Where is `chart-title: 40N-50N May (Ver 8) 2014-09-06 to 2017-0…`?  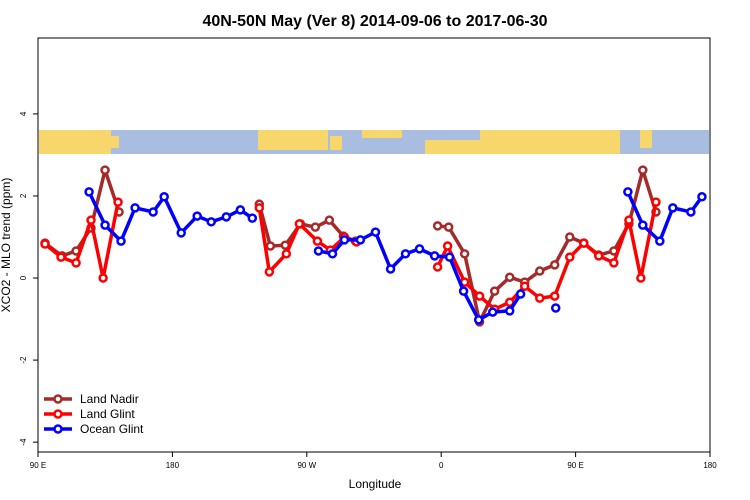 chart-title: 40N-50N May (Ver 8) 2014-09-06 to 2017-0… is located at coordinates (374, 21).